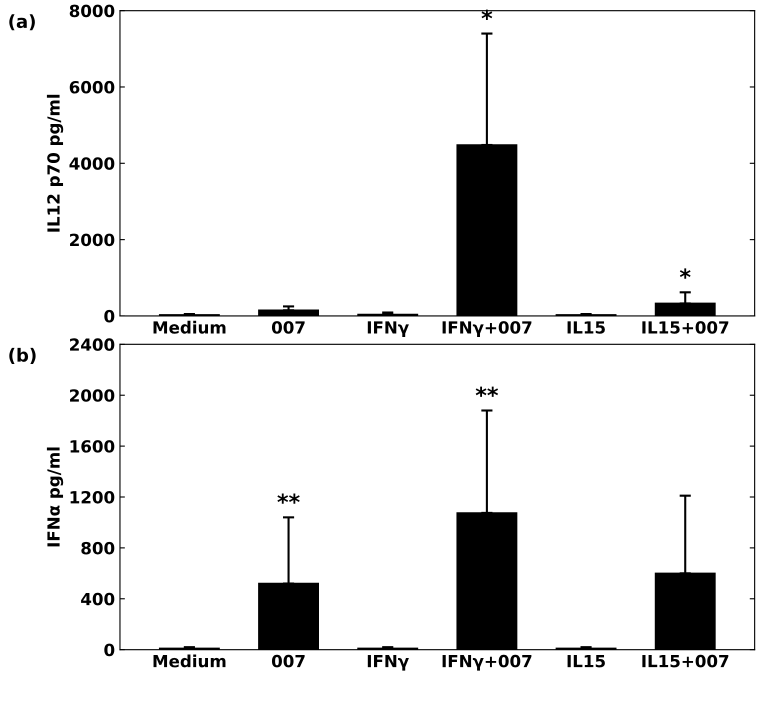 This screenshot has width=774, height=710. I want to click on y-tick-label: 4000, so click(91, 163).